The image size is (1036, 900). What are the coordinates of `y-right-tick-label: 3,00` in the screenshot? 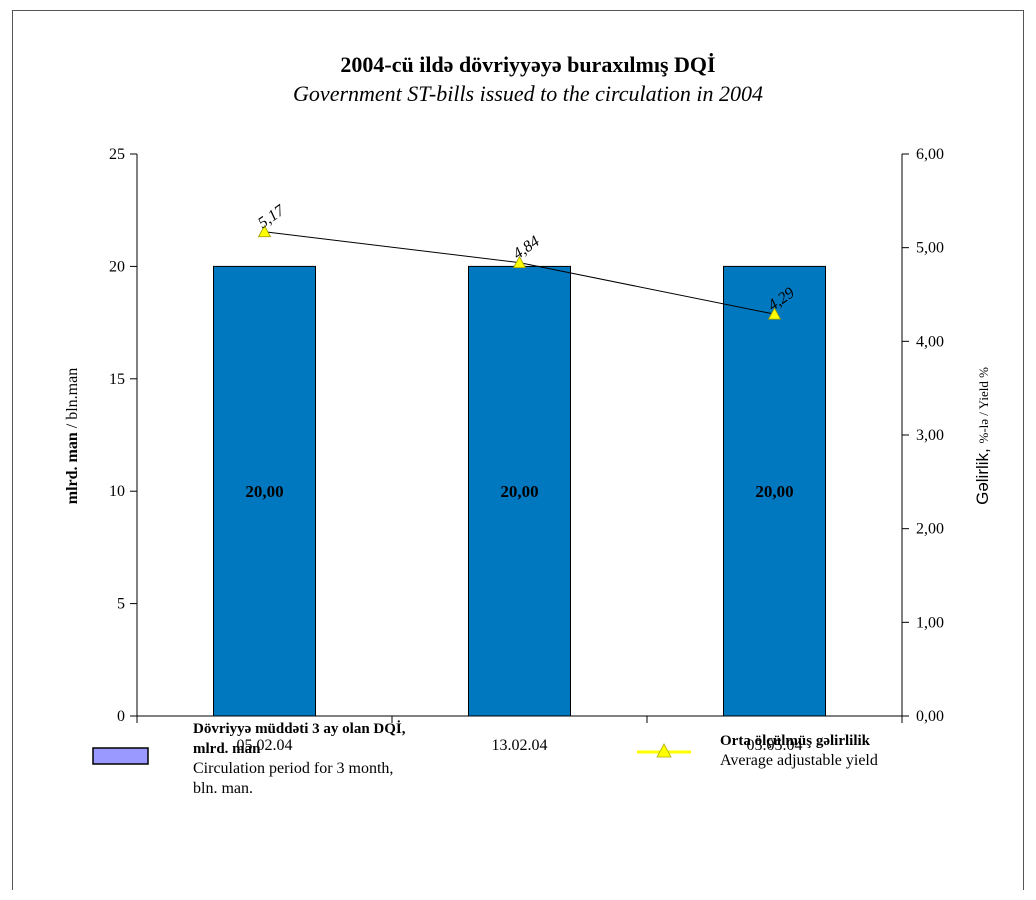 It's located at (930, 435).